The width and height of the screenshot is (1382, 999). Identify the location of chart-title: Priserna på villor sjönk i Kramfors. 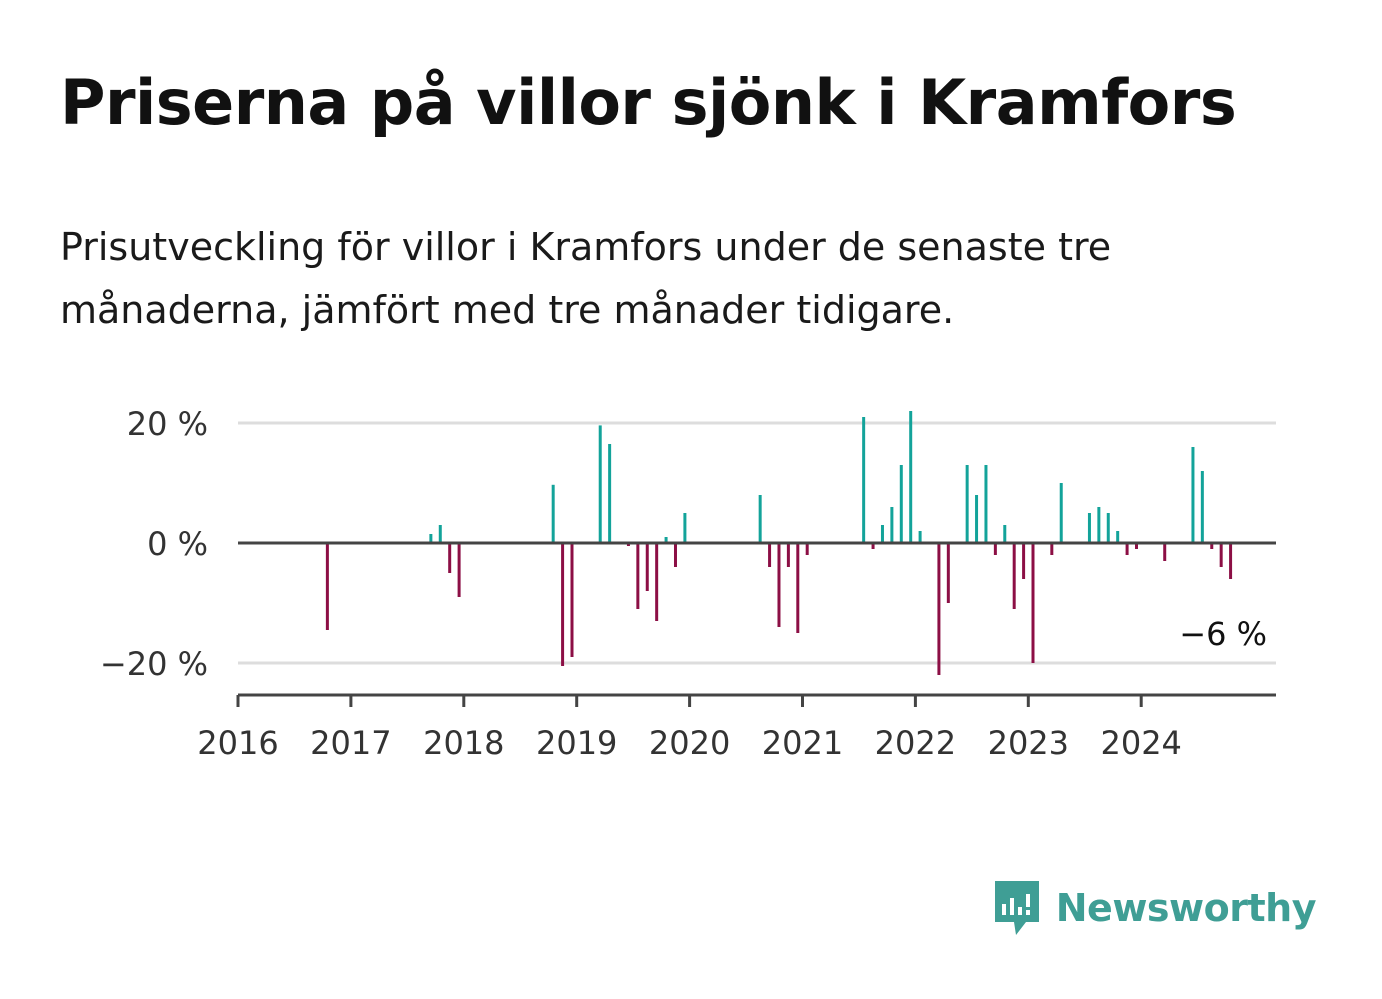
(648, 102).